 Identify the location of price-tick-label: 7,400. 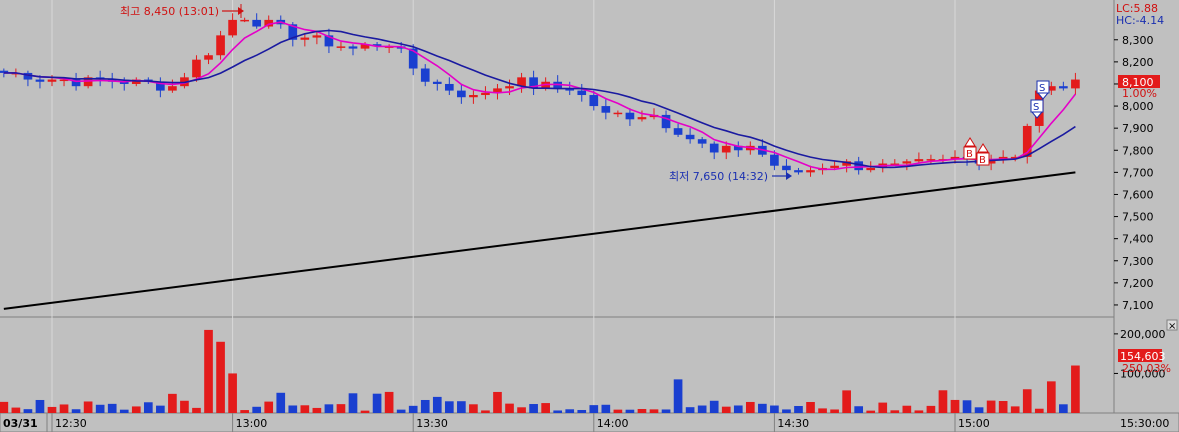
(1138, 239).